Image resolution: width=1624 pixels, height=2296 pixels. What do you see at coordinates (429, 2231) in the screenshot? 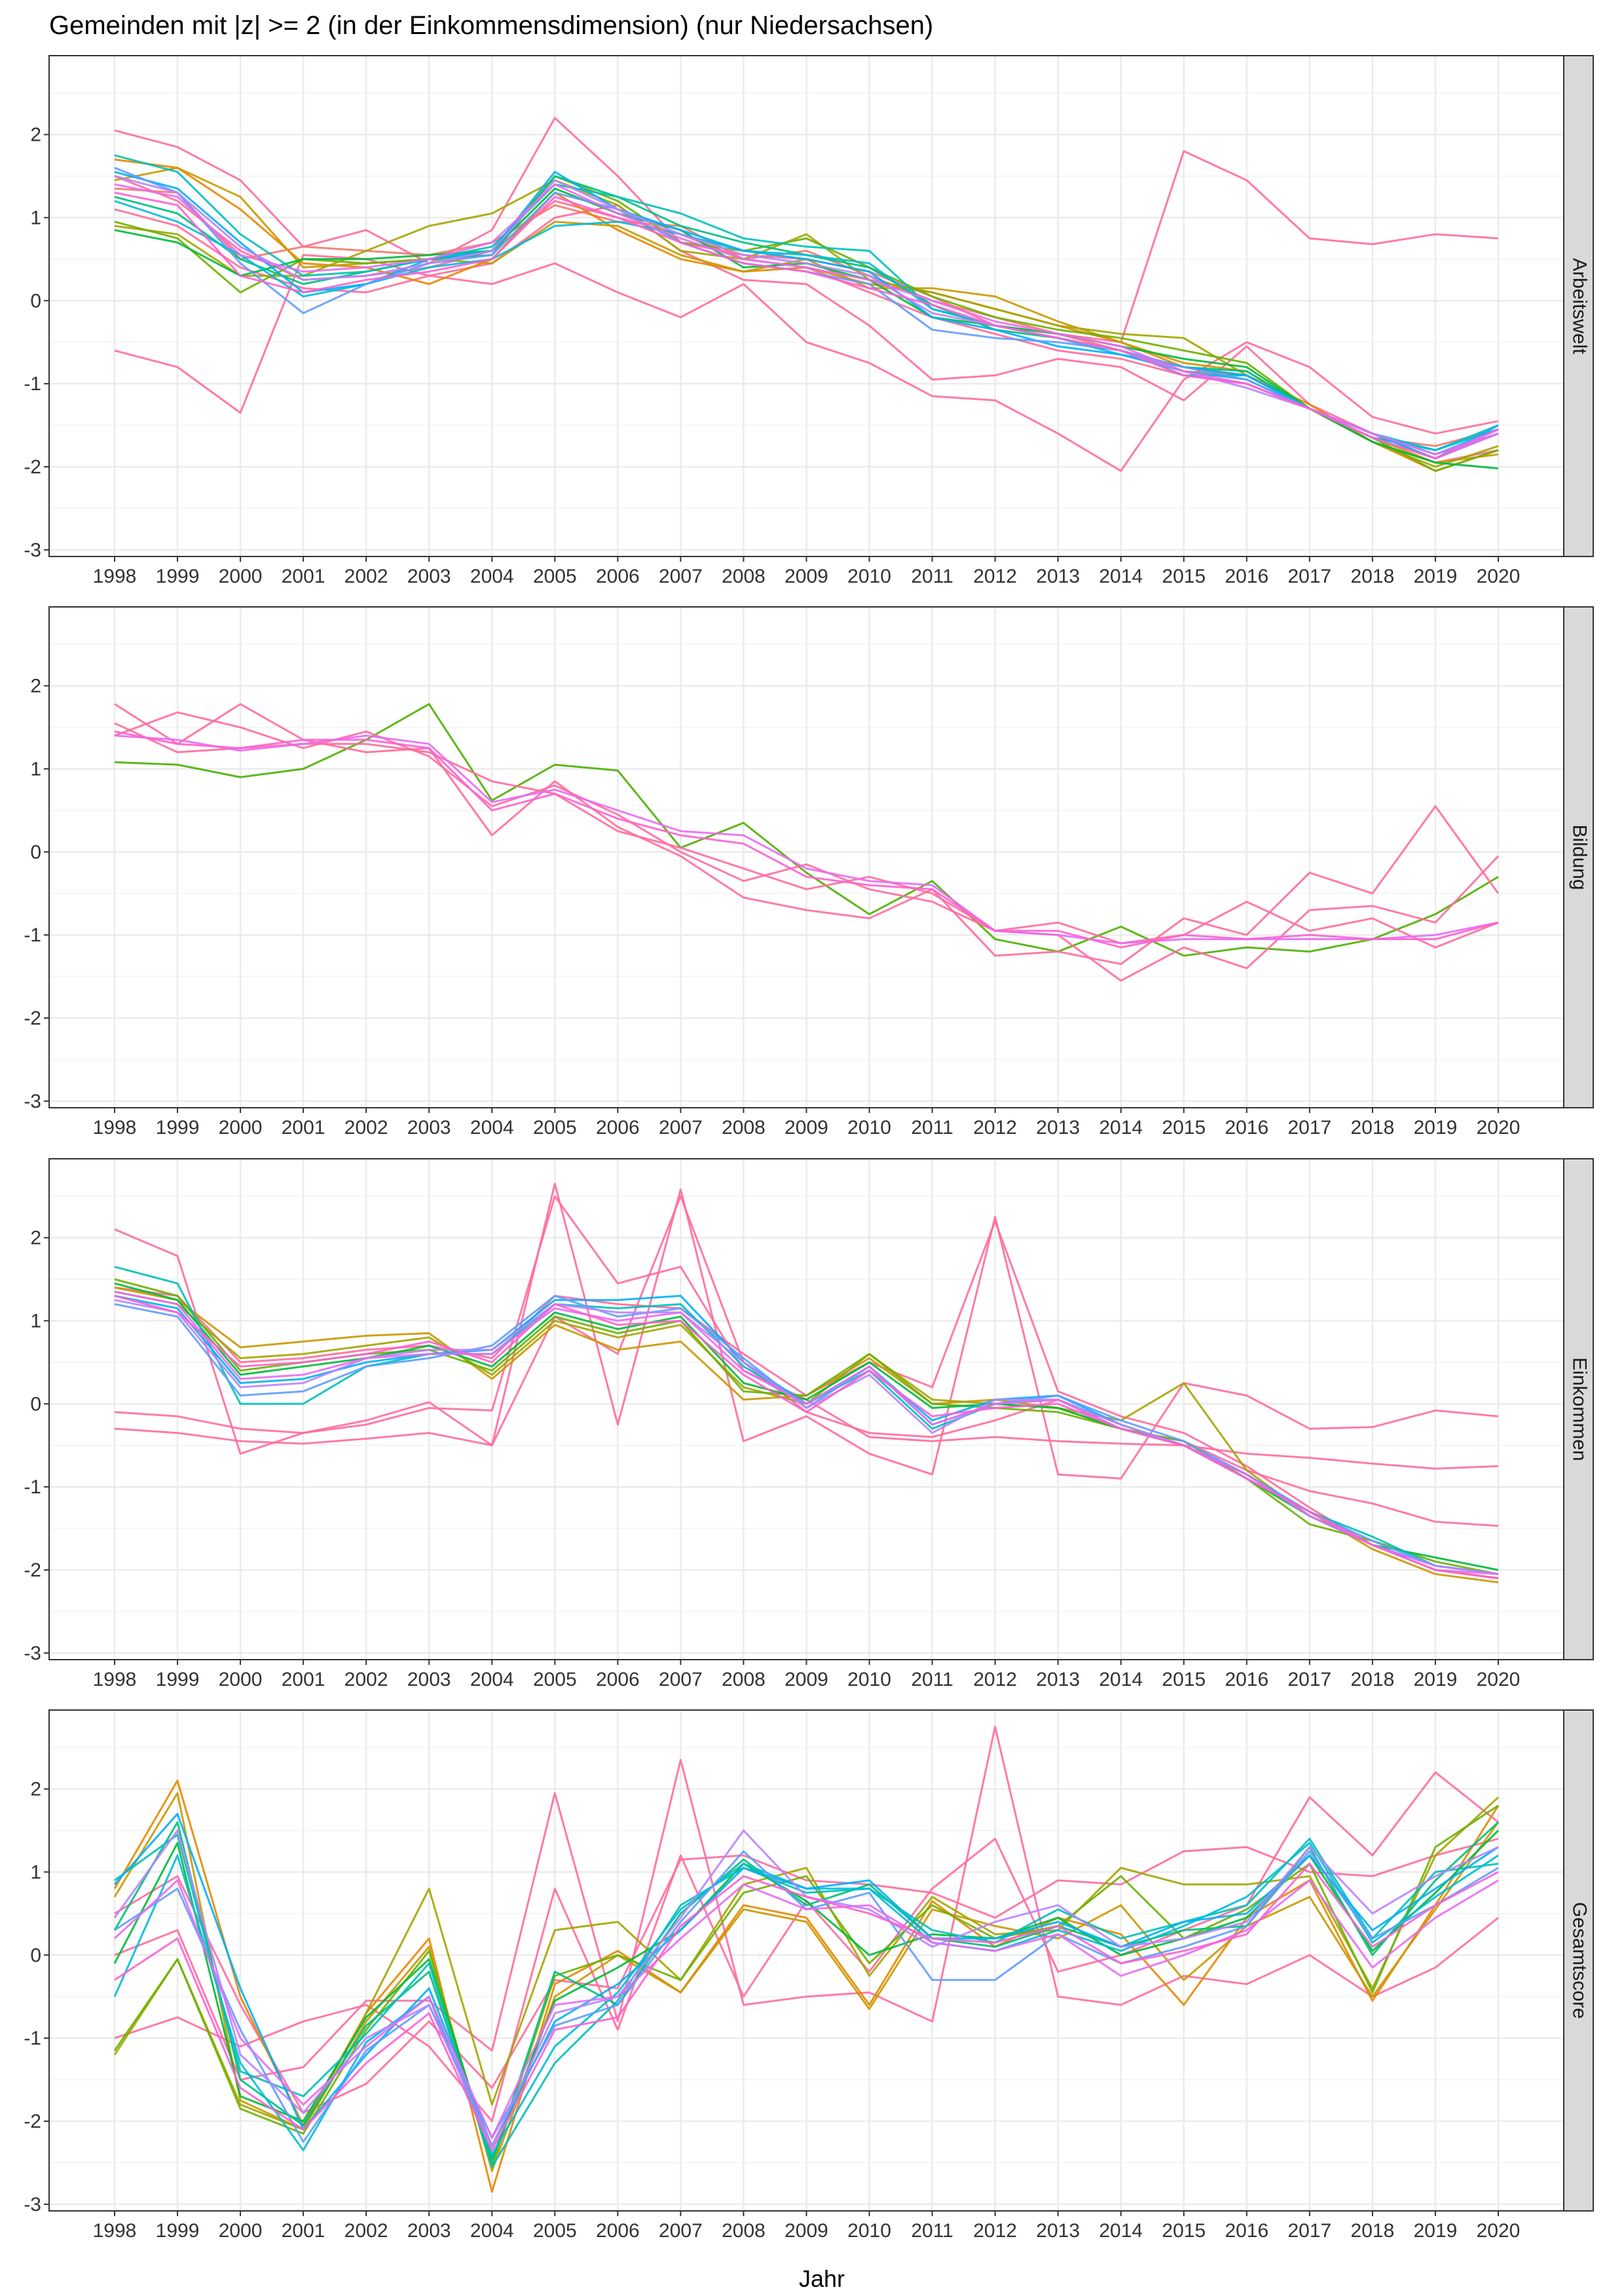
I see `x-tick-label: 2003` at bounding box center [429, 2231].